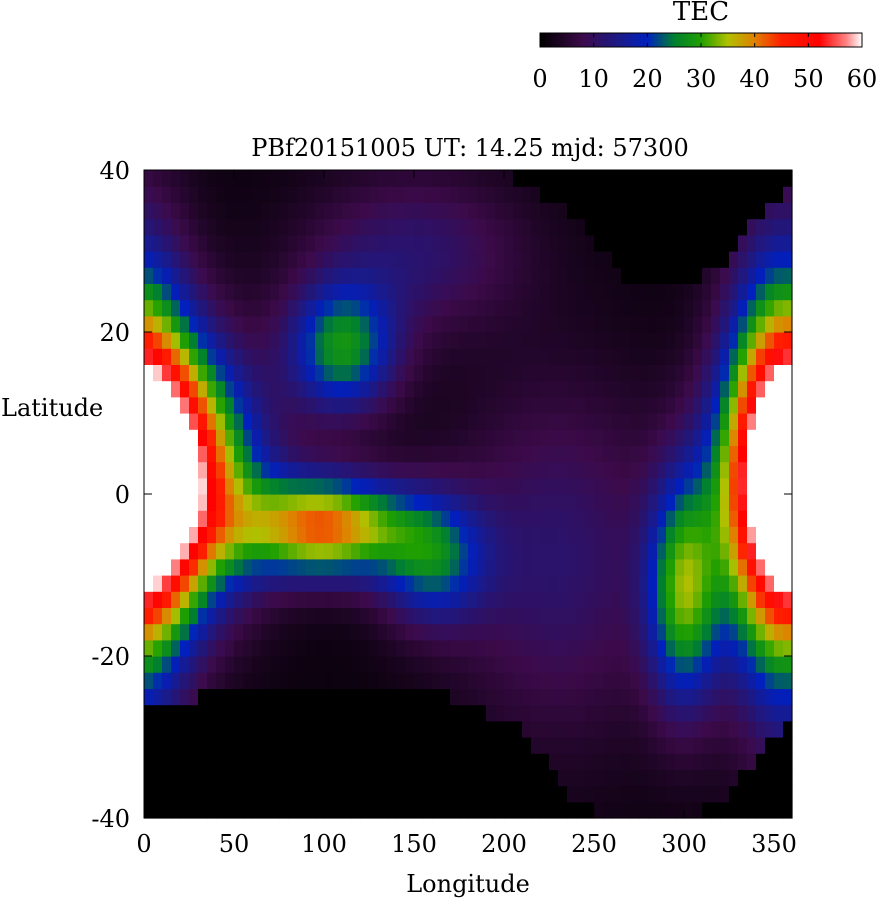 The image size is (878, 900). I want to click on chart-title: PBf20151005 UT: 14.25 mjd: 57300, so click(470, 148).